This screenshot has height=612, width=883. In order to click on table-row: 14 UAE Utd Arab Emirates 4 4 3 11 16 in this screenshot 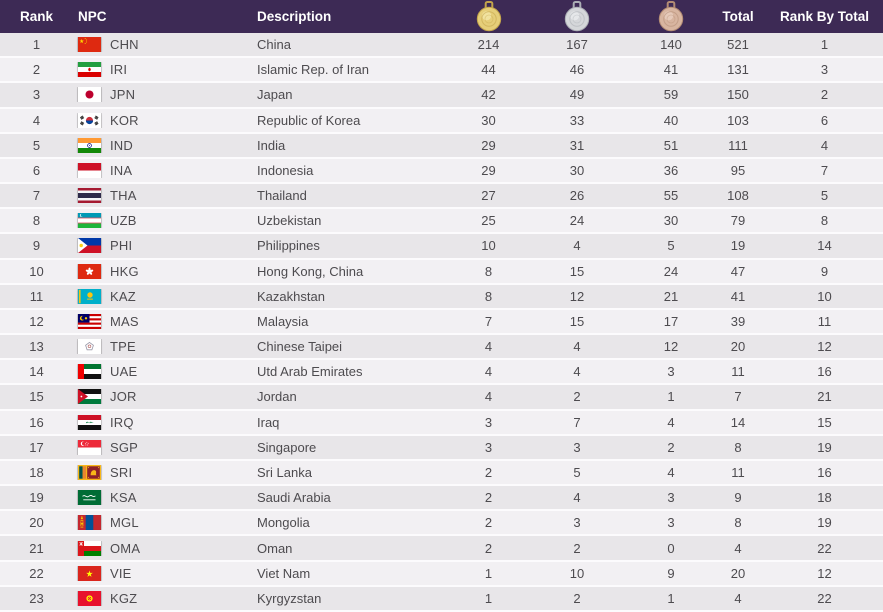, I will do `click(441, 373)`.